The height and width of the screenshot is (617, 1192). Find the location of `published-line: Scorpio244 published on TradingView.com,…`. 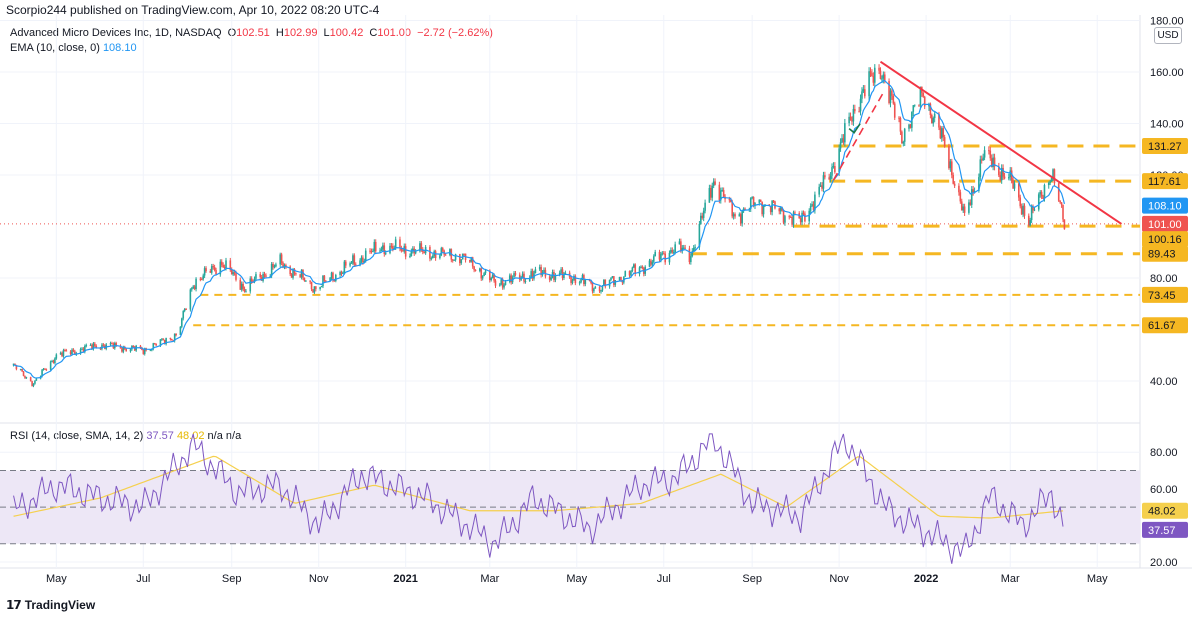

published-line: Scorpio244 published on TradingView.com,… is located at coordinates (193, 10).